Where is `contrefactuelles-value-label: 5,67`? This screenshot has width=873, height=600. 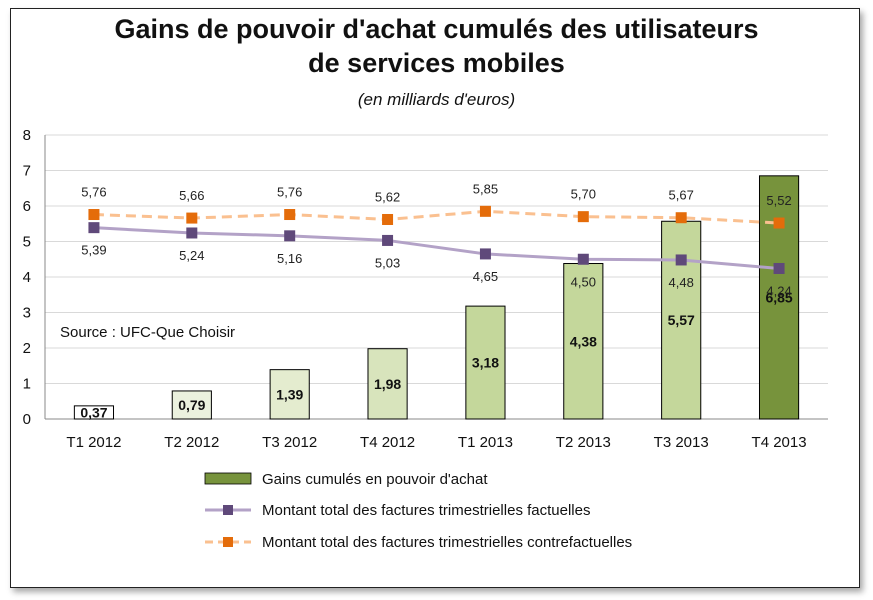 contrefactuelles-value-label: 5,67 is located at coordinates (681, 195).